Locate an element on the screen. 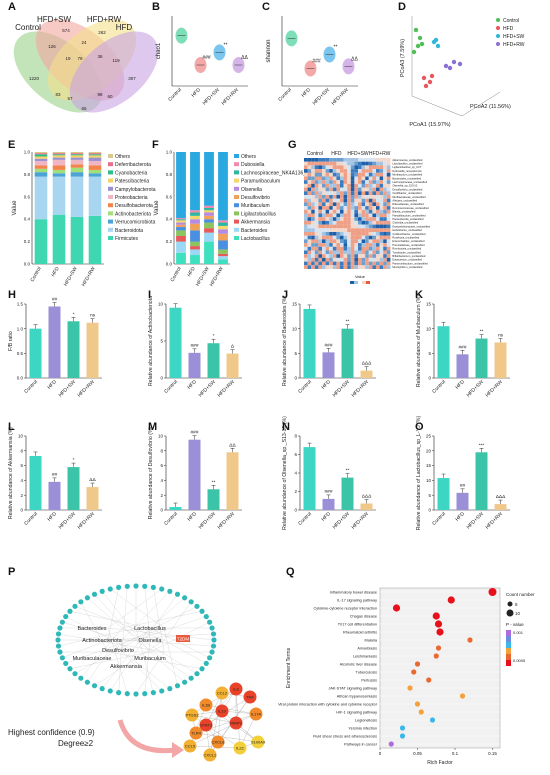 This screenshot has width=550, height=775. legend-label: Bacteroidota is located at coordinates (129, 231).